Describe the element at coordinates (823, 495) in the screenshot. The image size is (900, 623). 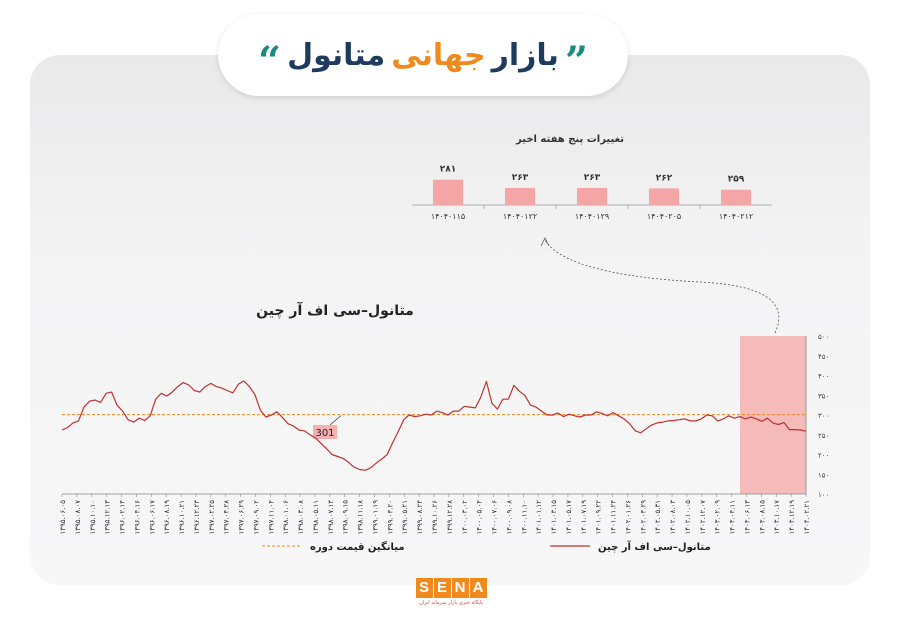
I see `y-tick-label: ۱۰۰` at that location.